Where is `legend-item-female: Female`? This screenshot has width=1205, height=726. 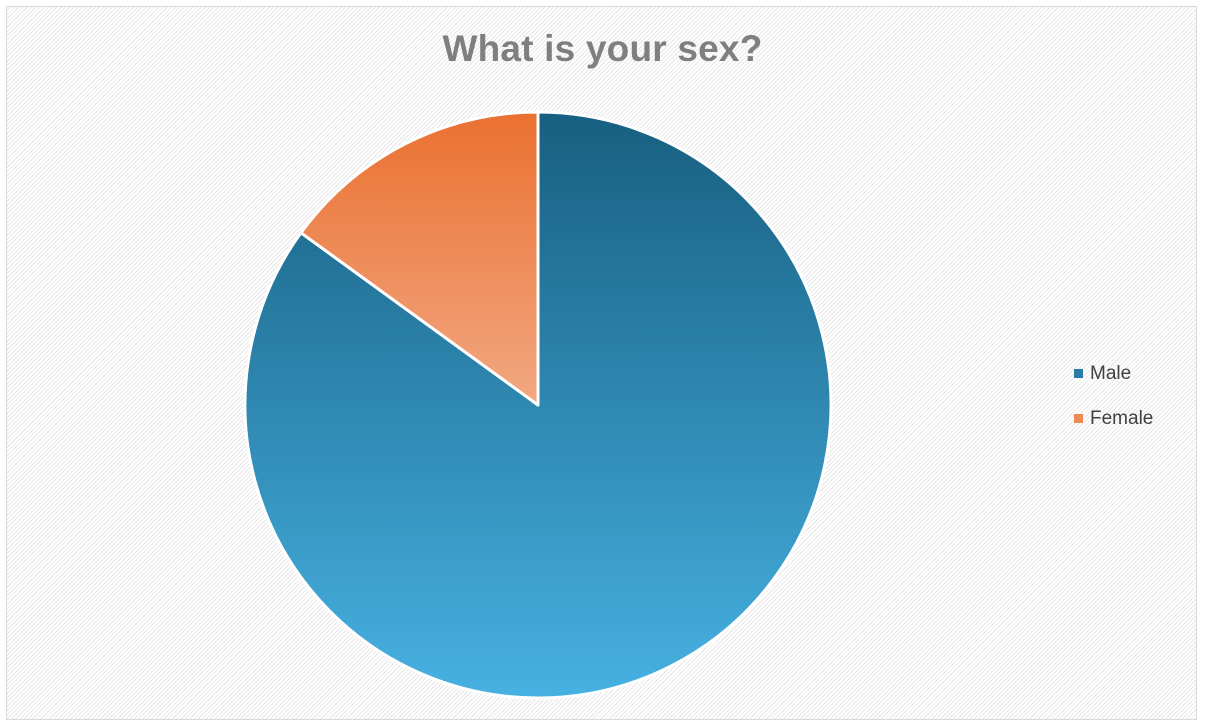
legend-item-female: Female is located at coordinates (1113, 418).